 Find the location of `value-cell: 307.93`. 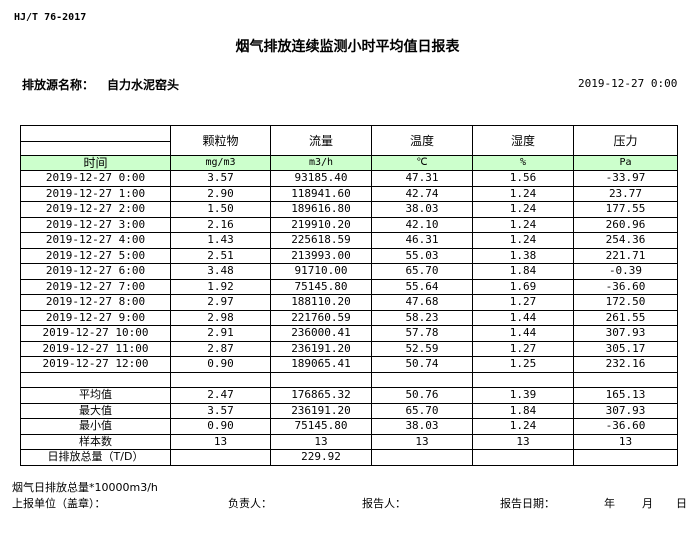

value-cell: 307.93 is located at coordinates (625, 333).